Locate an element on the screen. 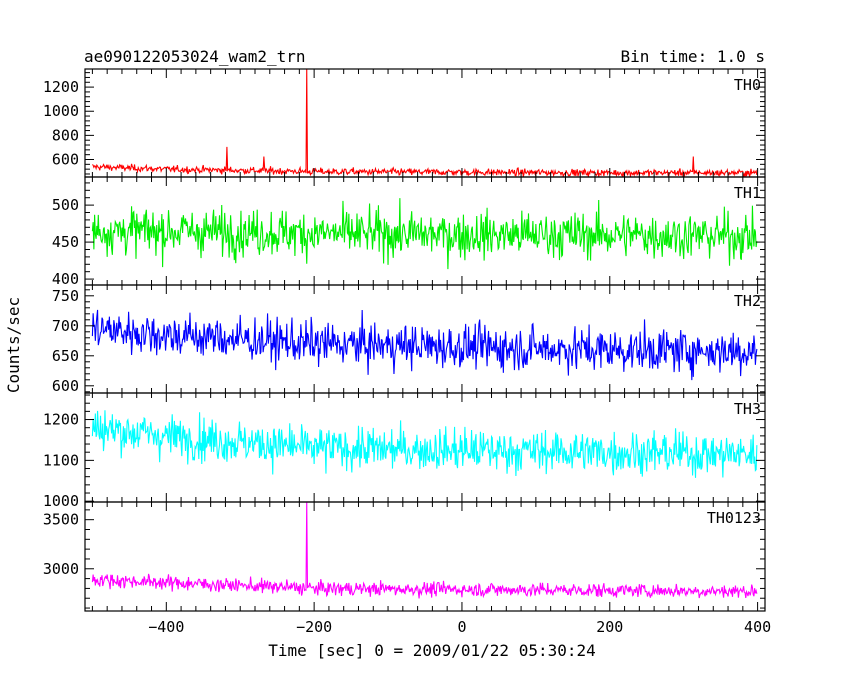 The width and height of the screenshot is (850, 680). y-tick-label: 1100 is located at coordinates (61, 460).